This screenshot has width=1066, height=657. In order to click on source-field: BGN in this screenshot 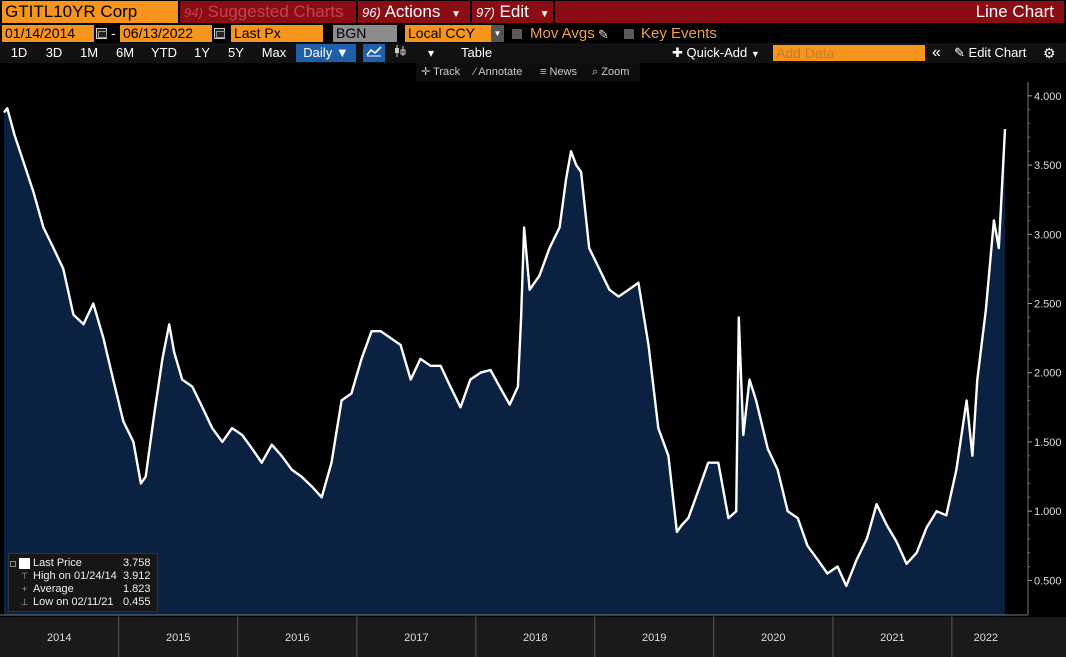, I will do `click(365, 33)`.